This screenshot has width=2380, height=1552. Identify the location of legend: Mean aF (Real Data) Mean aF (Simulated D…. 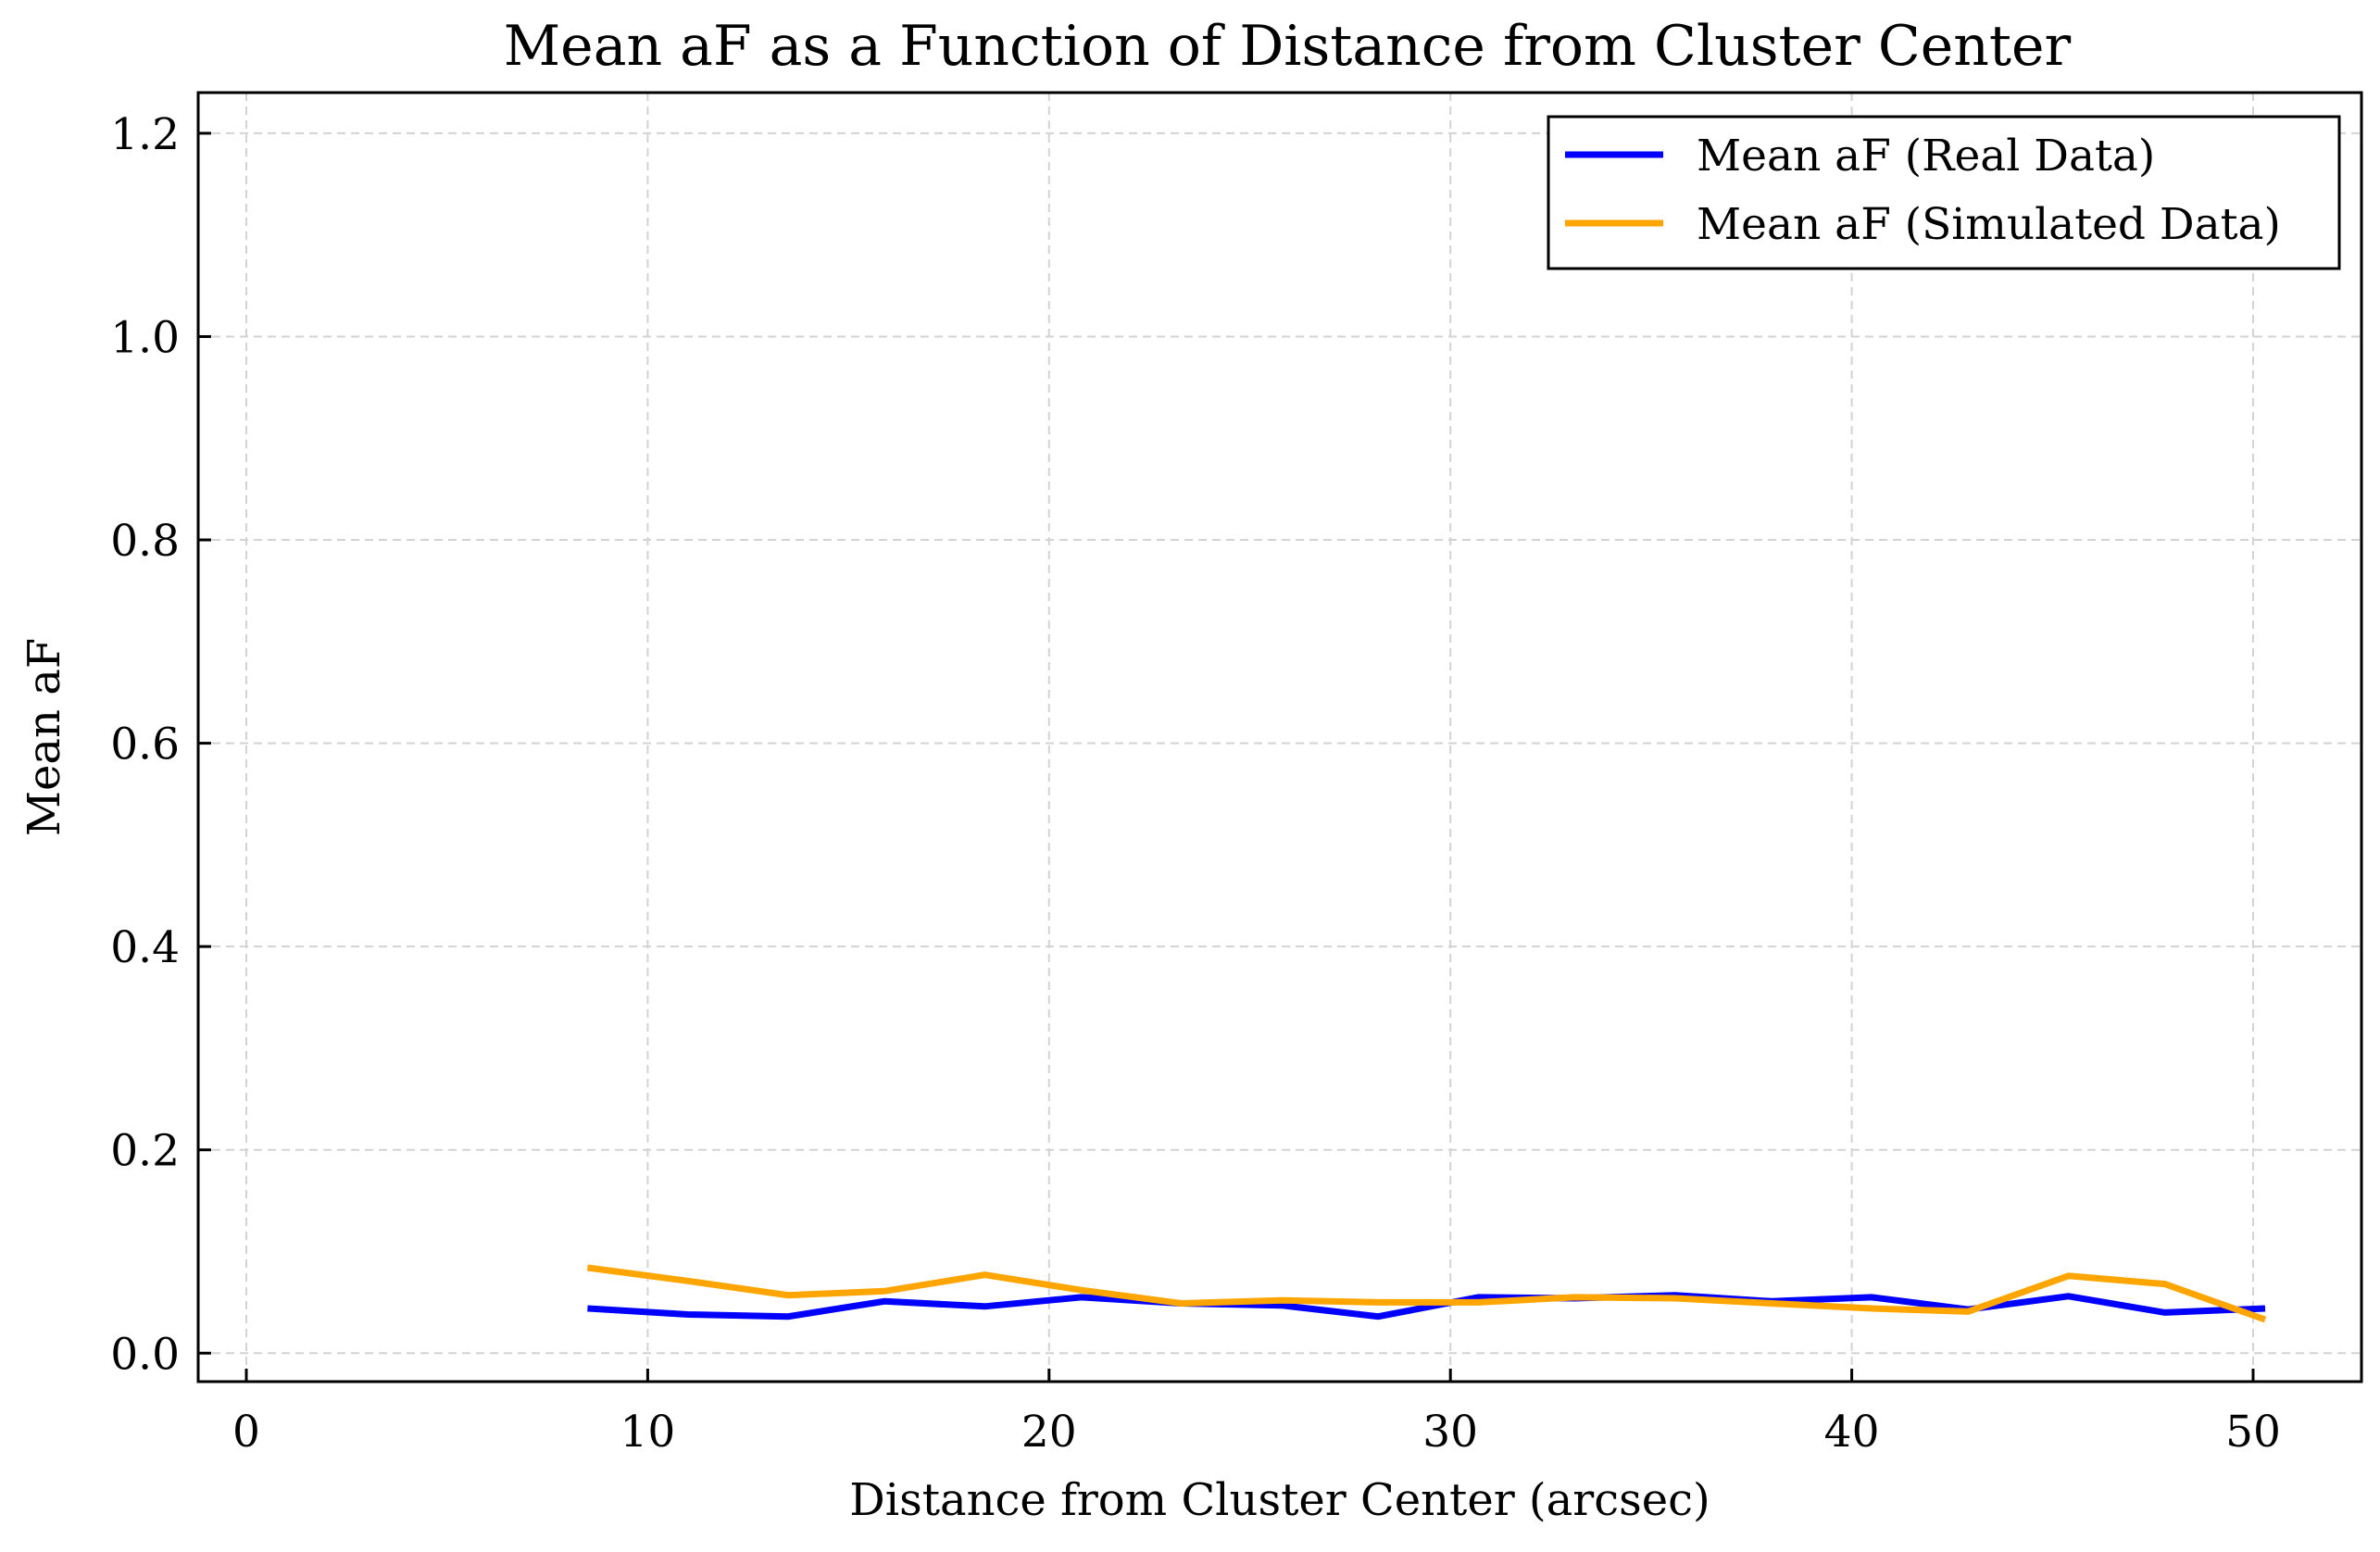
(1944, 192).